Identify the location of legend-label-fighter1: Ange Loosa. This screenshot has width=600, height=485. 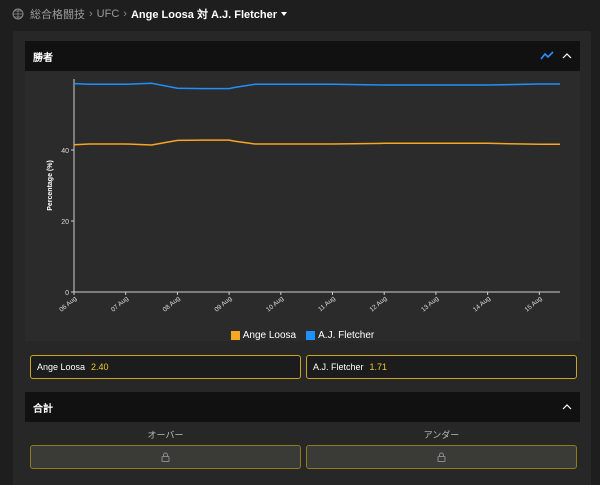
(269, 335).